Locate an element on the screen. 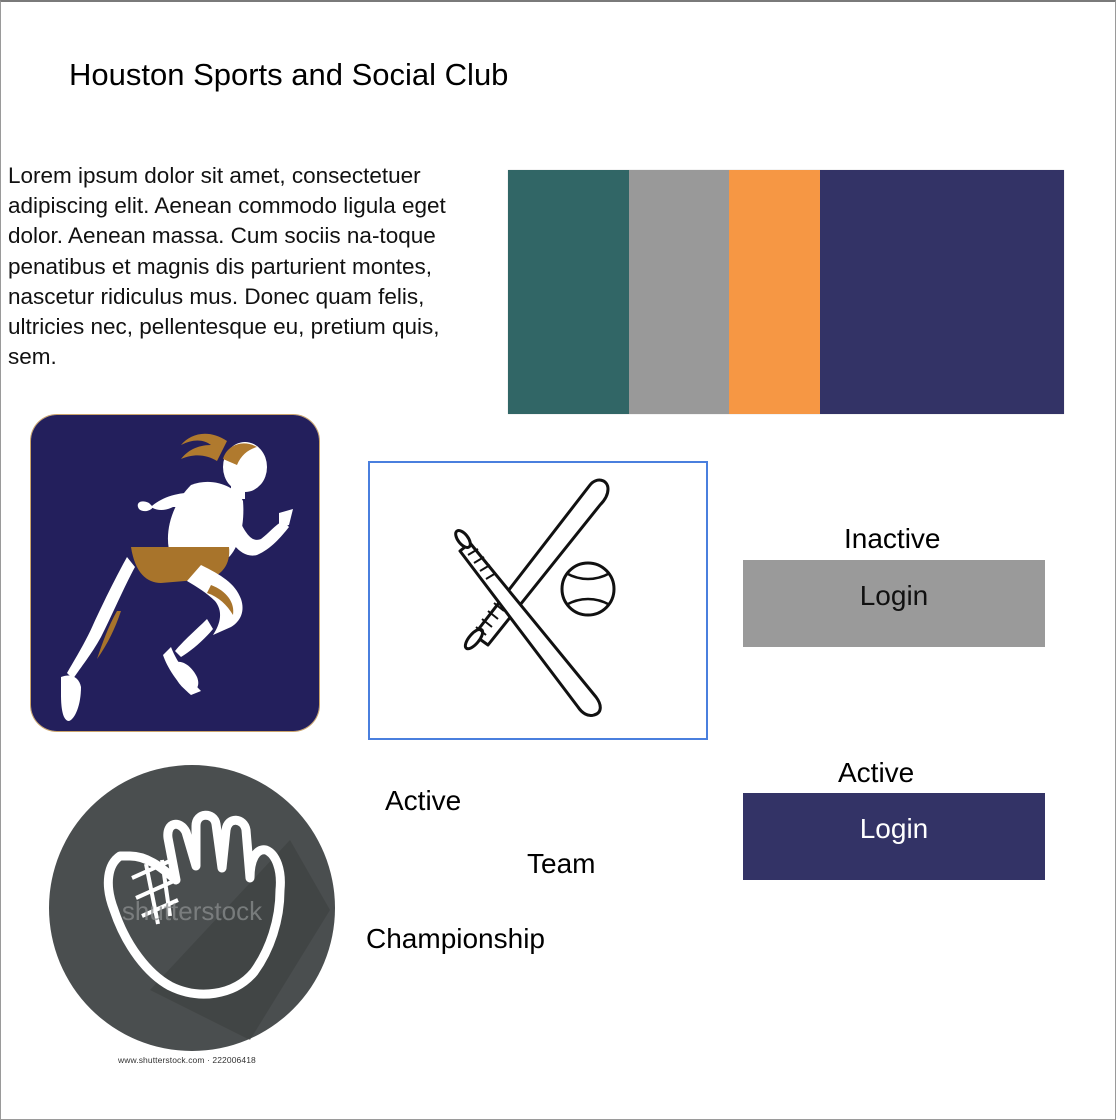 The width and height of the screenshot is (1116, 1120). active-state-label: Active is located at coordinates (876, 772).